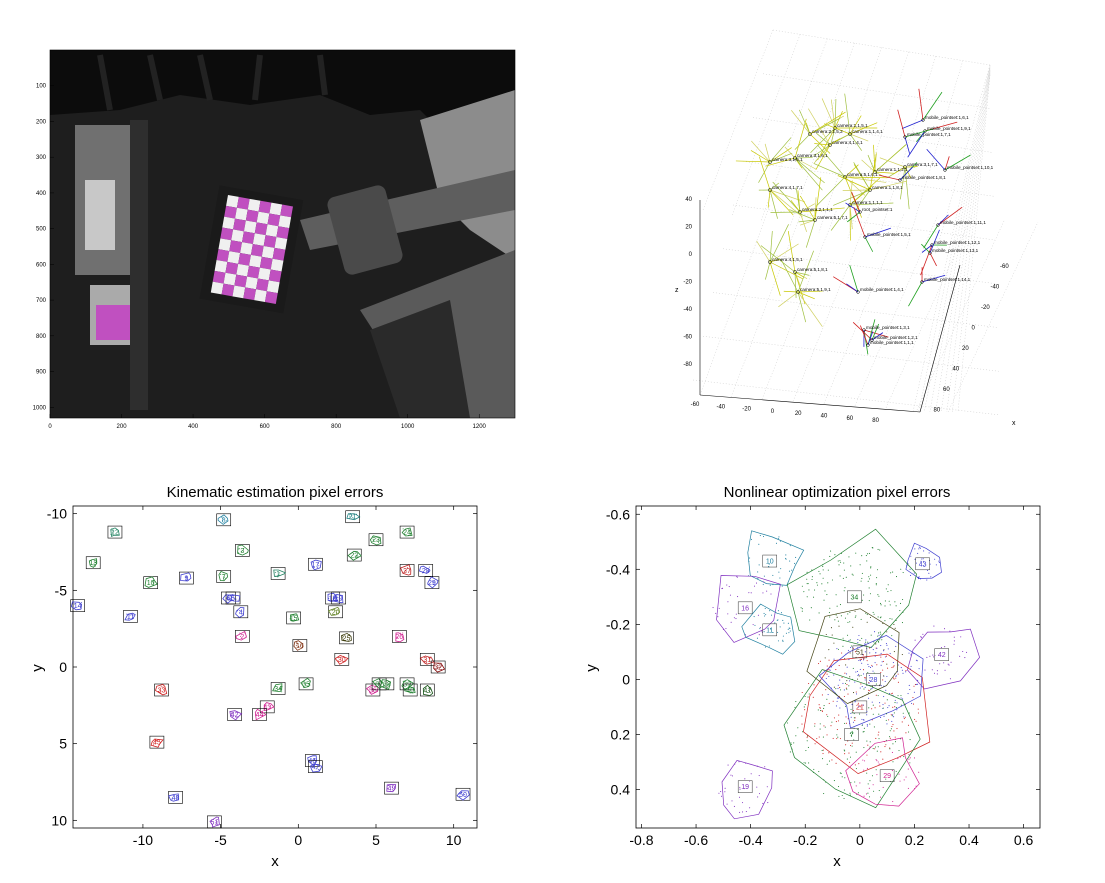  Describe the element at coordinates (40, 408) in the screenshot. I see `photo-y-tick-label: 1000` at that location.